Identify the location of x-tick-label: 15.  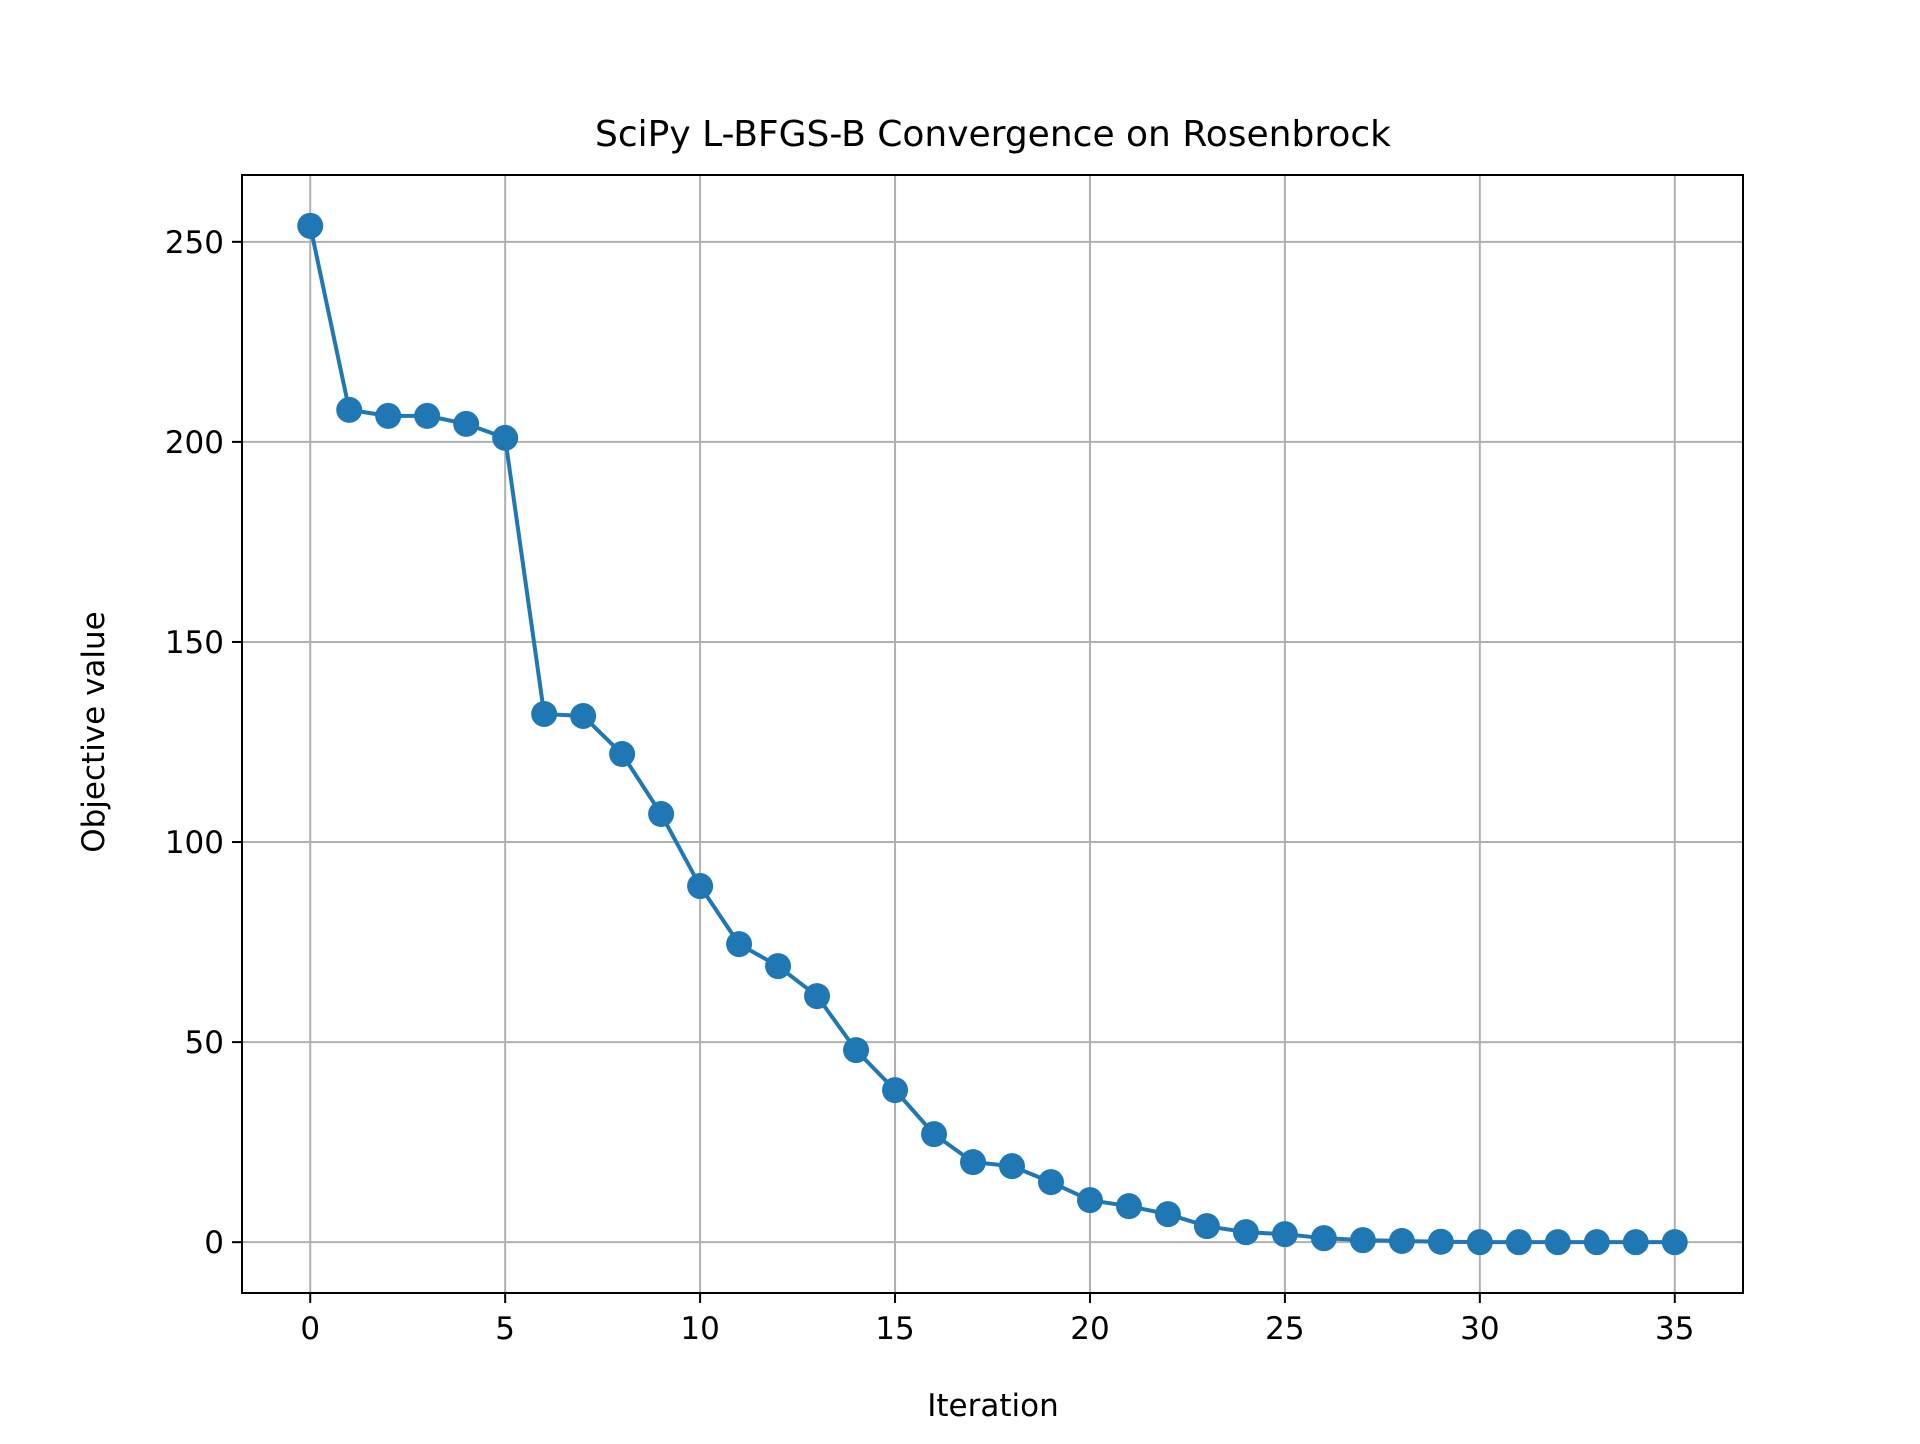
(894, 1329).